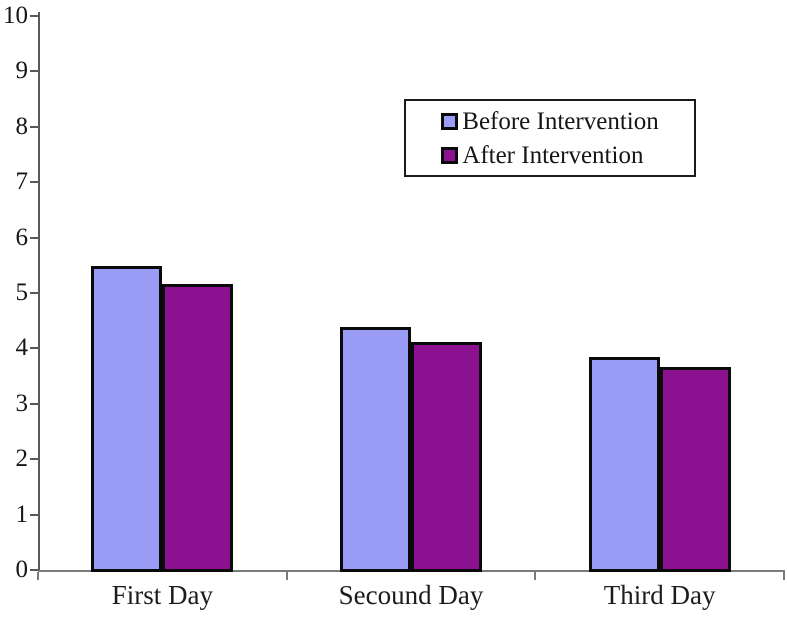  I want to click on bar-before-intervention-secound-day, so click(375, 449).